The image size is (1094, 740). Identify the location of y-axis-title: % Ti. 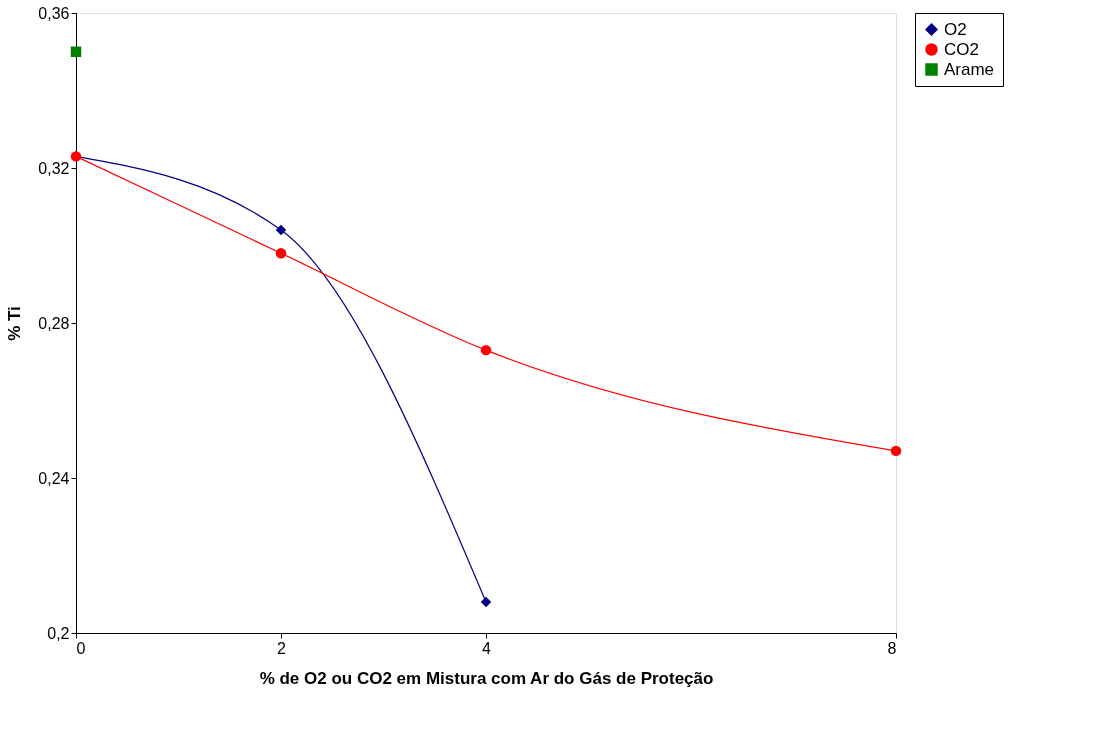
(15, 323).